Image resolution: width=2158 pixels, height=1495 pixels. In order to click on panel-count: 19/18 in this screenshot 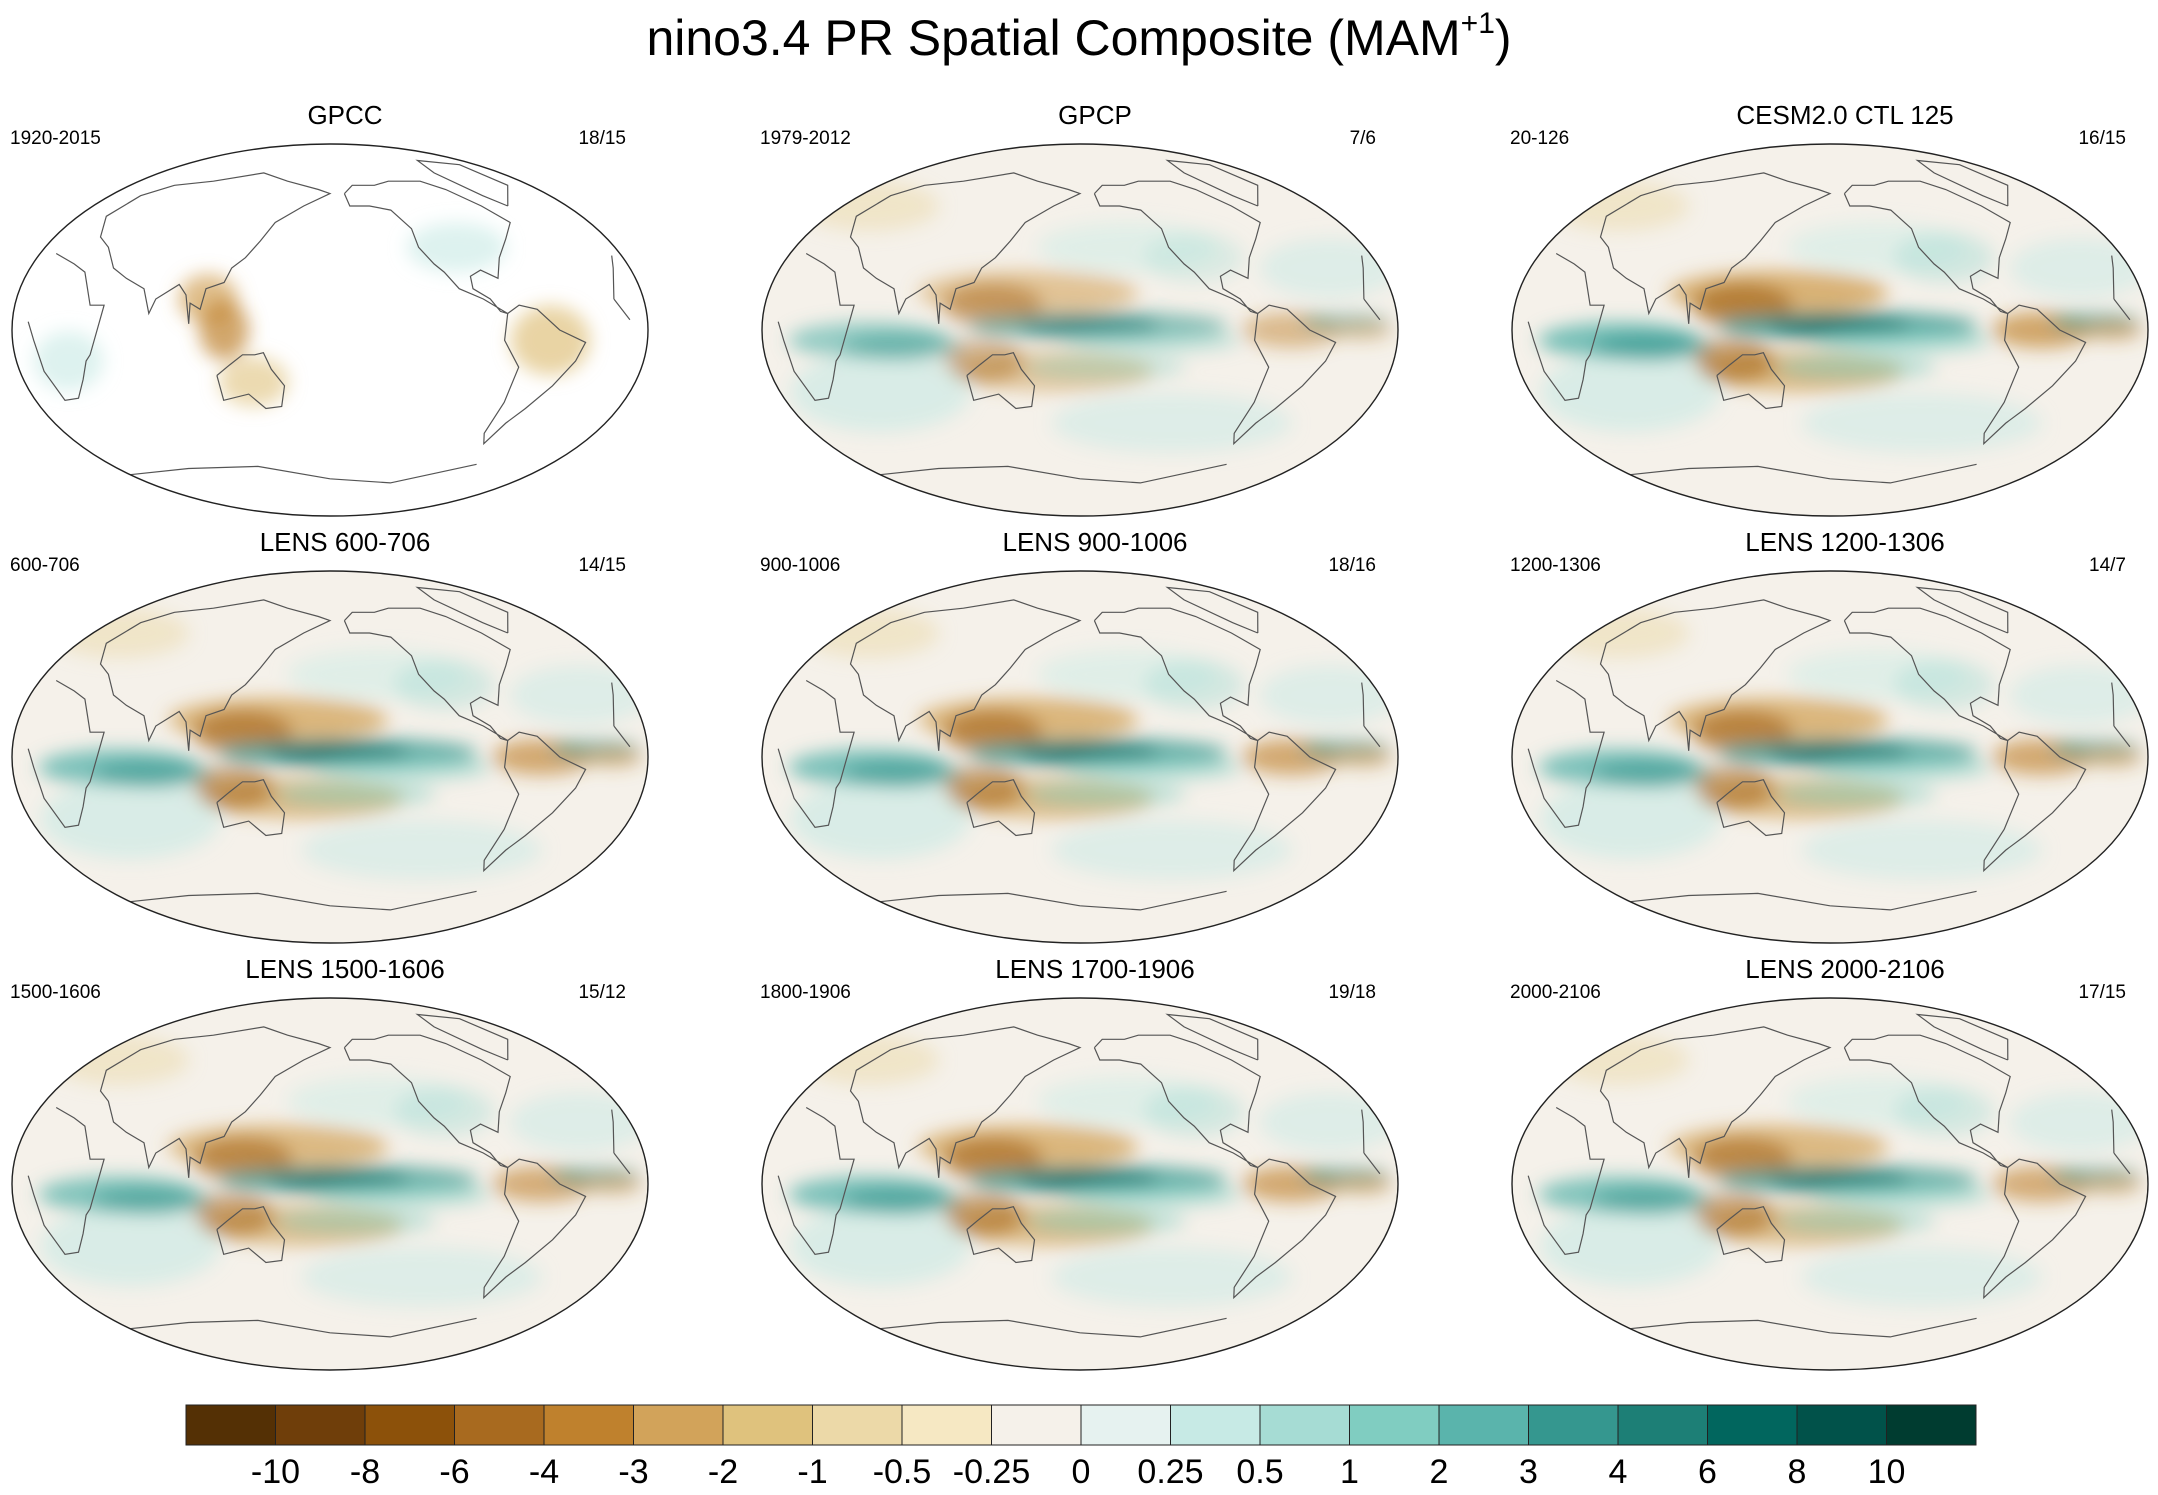, I will do `click(1352, 992)`.